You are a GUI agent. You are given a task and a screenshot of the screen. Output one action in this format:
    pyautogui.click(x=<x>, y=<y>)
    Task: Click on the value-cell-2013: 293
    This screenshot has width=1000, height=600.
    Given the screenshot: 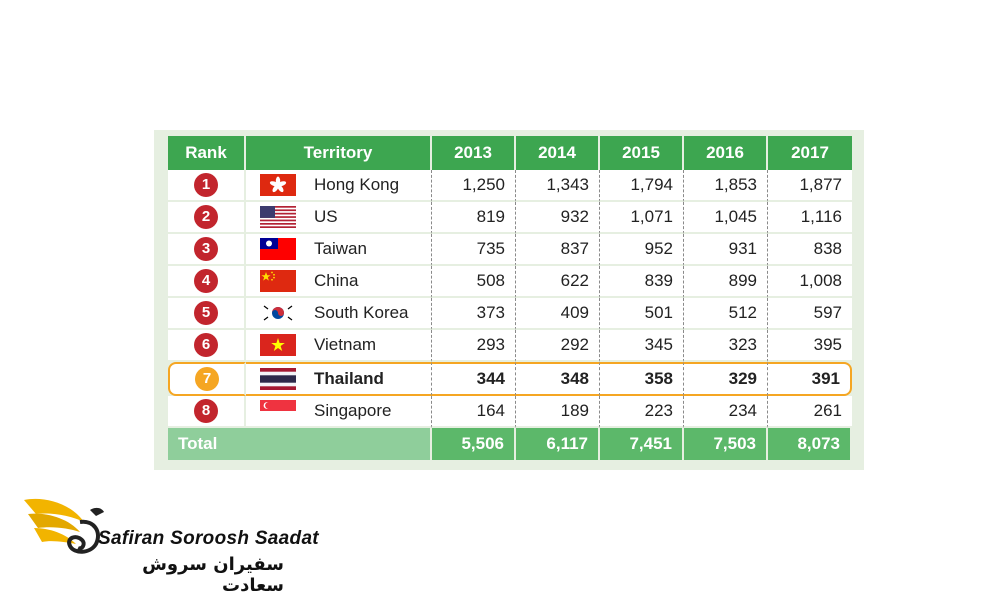 What is the action you would take?
    pyautogui.click(x=474, y=346)
    